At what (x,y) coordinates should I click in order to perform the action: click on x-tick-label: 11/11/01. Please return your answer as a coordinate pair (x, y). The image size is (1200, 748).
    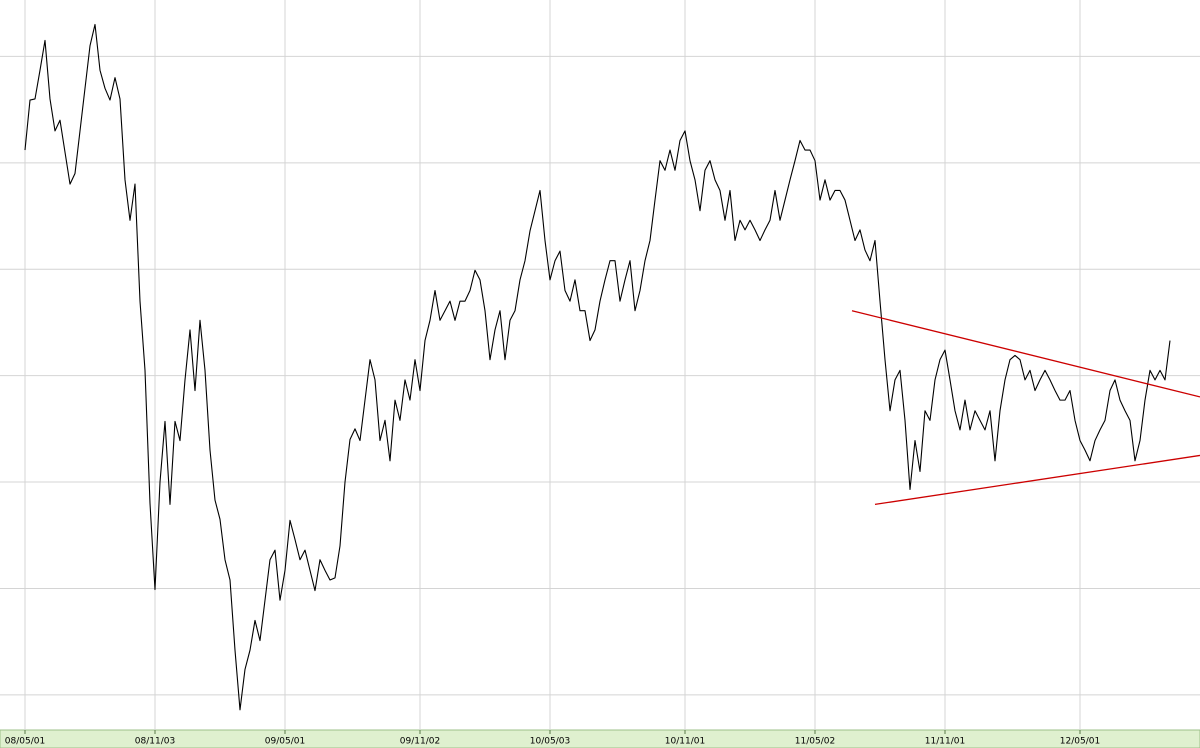
    Looking at the image, I should click on (945, 742).